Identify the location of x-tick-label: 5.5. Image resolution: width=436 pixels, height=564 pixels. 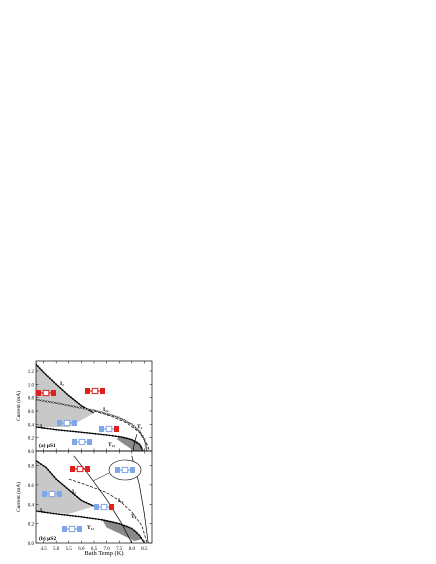
(69, 549).